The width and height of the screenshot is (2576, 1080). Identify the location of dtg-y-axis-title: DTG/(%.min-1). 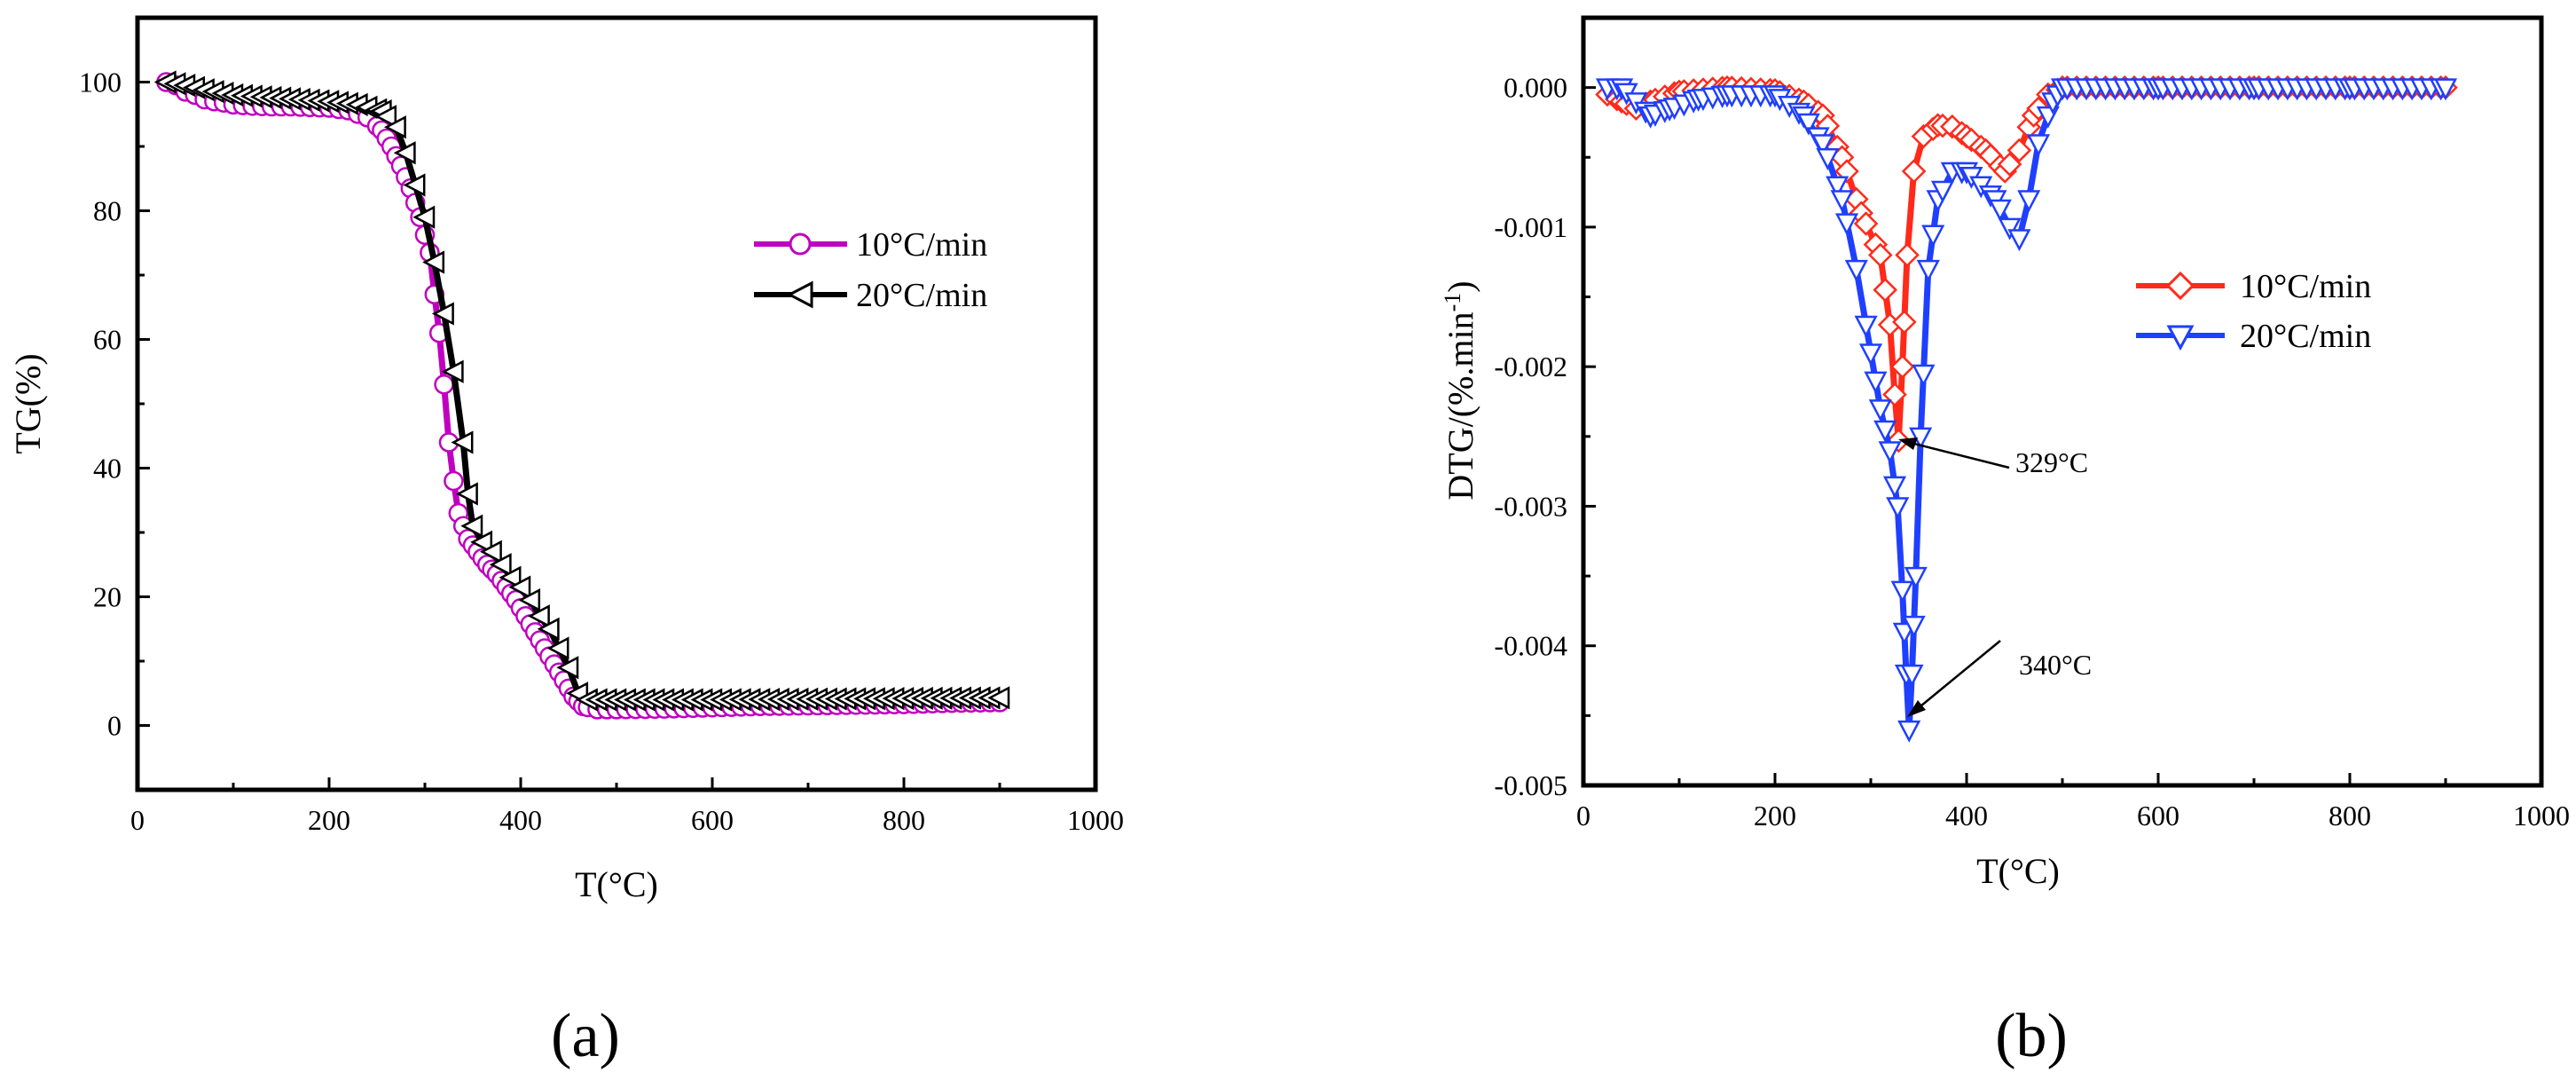
(1460, 390).